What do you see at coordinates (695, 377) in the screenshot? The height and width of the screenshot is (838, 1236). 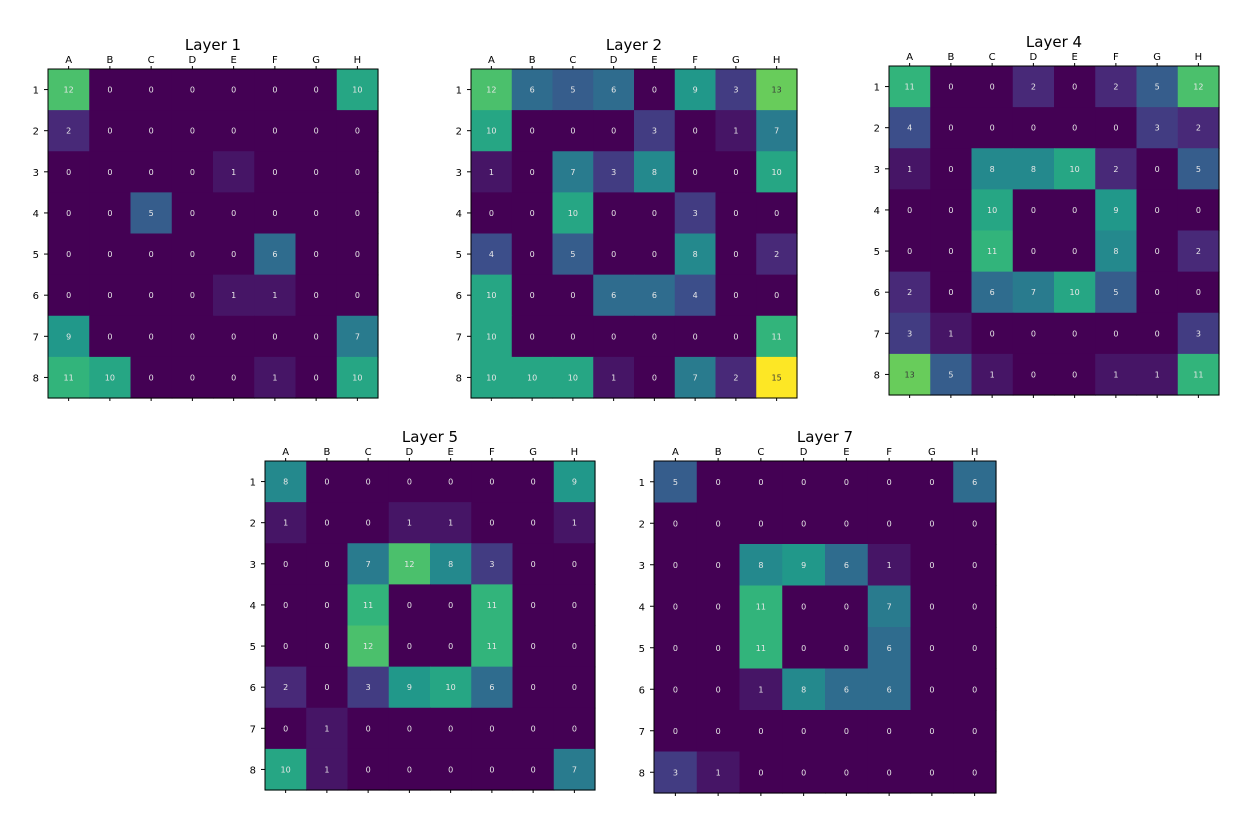 I see `cell-value-label: 7` at bounding box center [695, 377].